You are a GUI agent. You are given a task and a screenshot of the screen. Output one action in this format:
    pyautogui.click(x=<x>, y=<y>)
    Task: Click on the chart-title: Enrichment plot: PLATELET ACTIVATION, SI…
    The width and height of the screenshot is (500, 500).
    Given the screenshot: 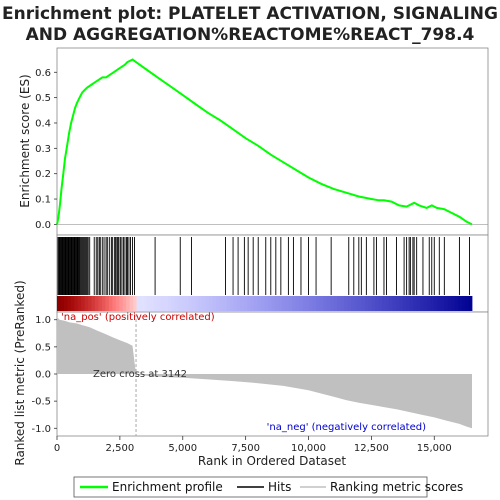 What is the action you would take?
    pyautogui.click(x=250, y=24)
    